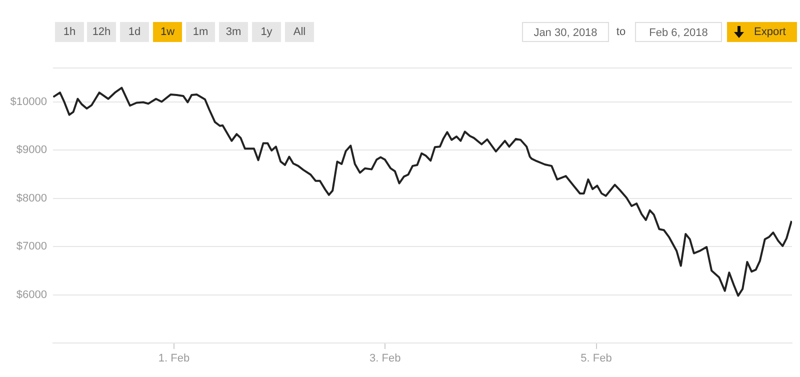 The image size is (800, 377). What do you see at coordinates (565, 32) in the screenshot?
I see `text: Jan 30, 2018` at bounding box center [565, 32].